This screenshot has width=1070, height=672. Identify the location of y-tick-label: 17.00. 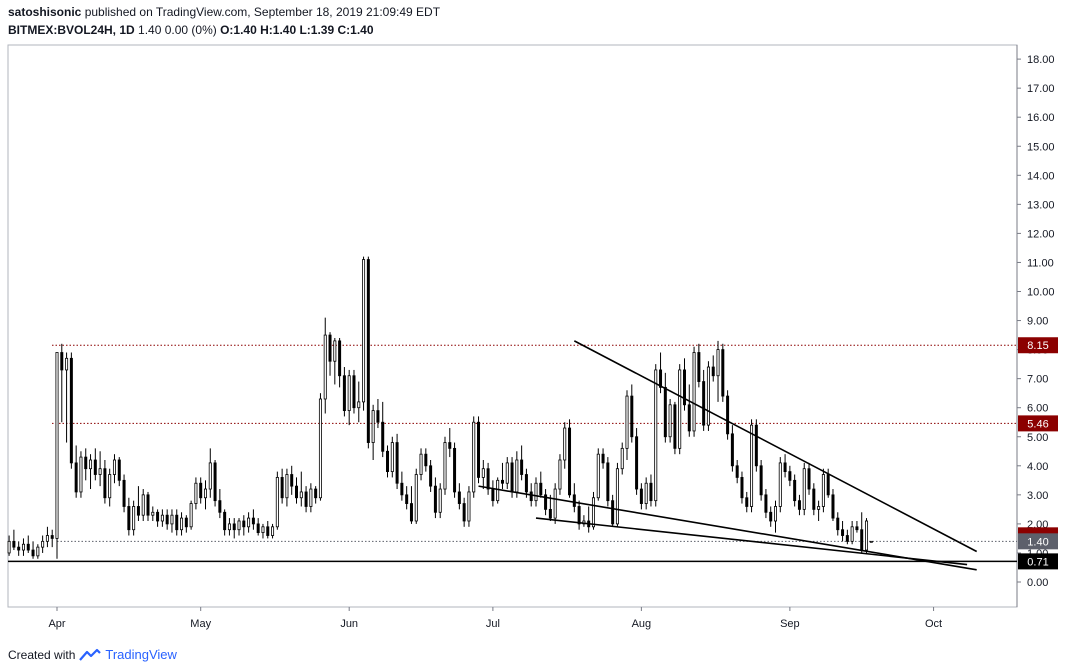
(1041, 89).